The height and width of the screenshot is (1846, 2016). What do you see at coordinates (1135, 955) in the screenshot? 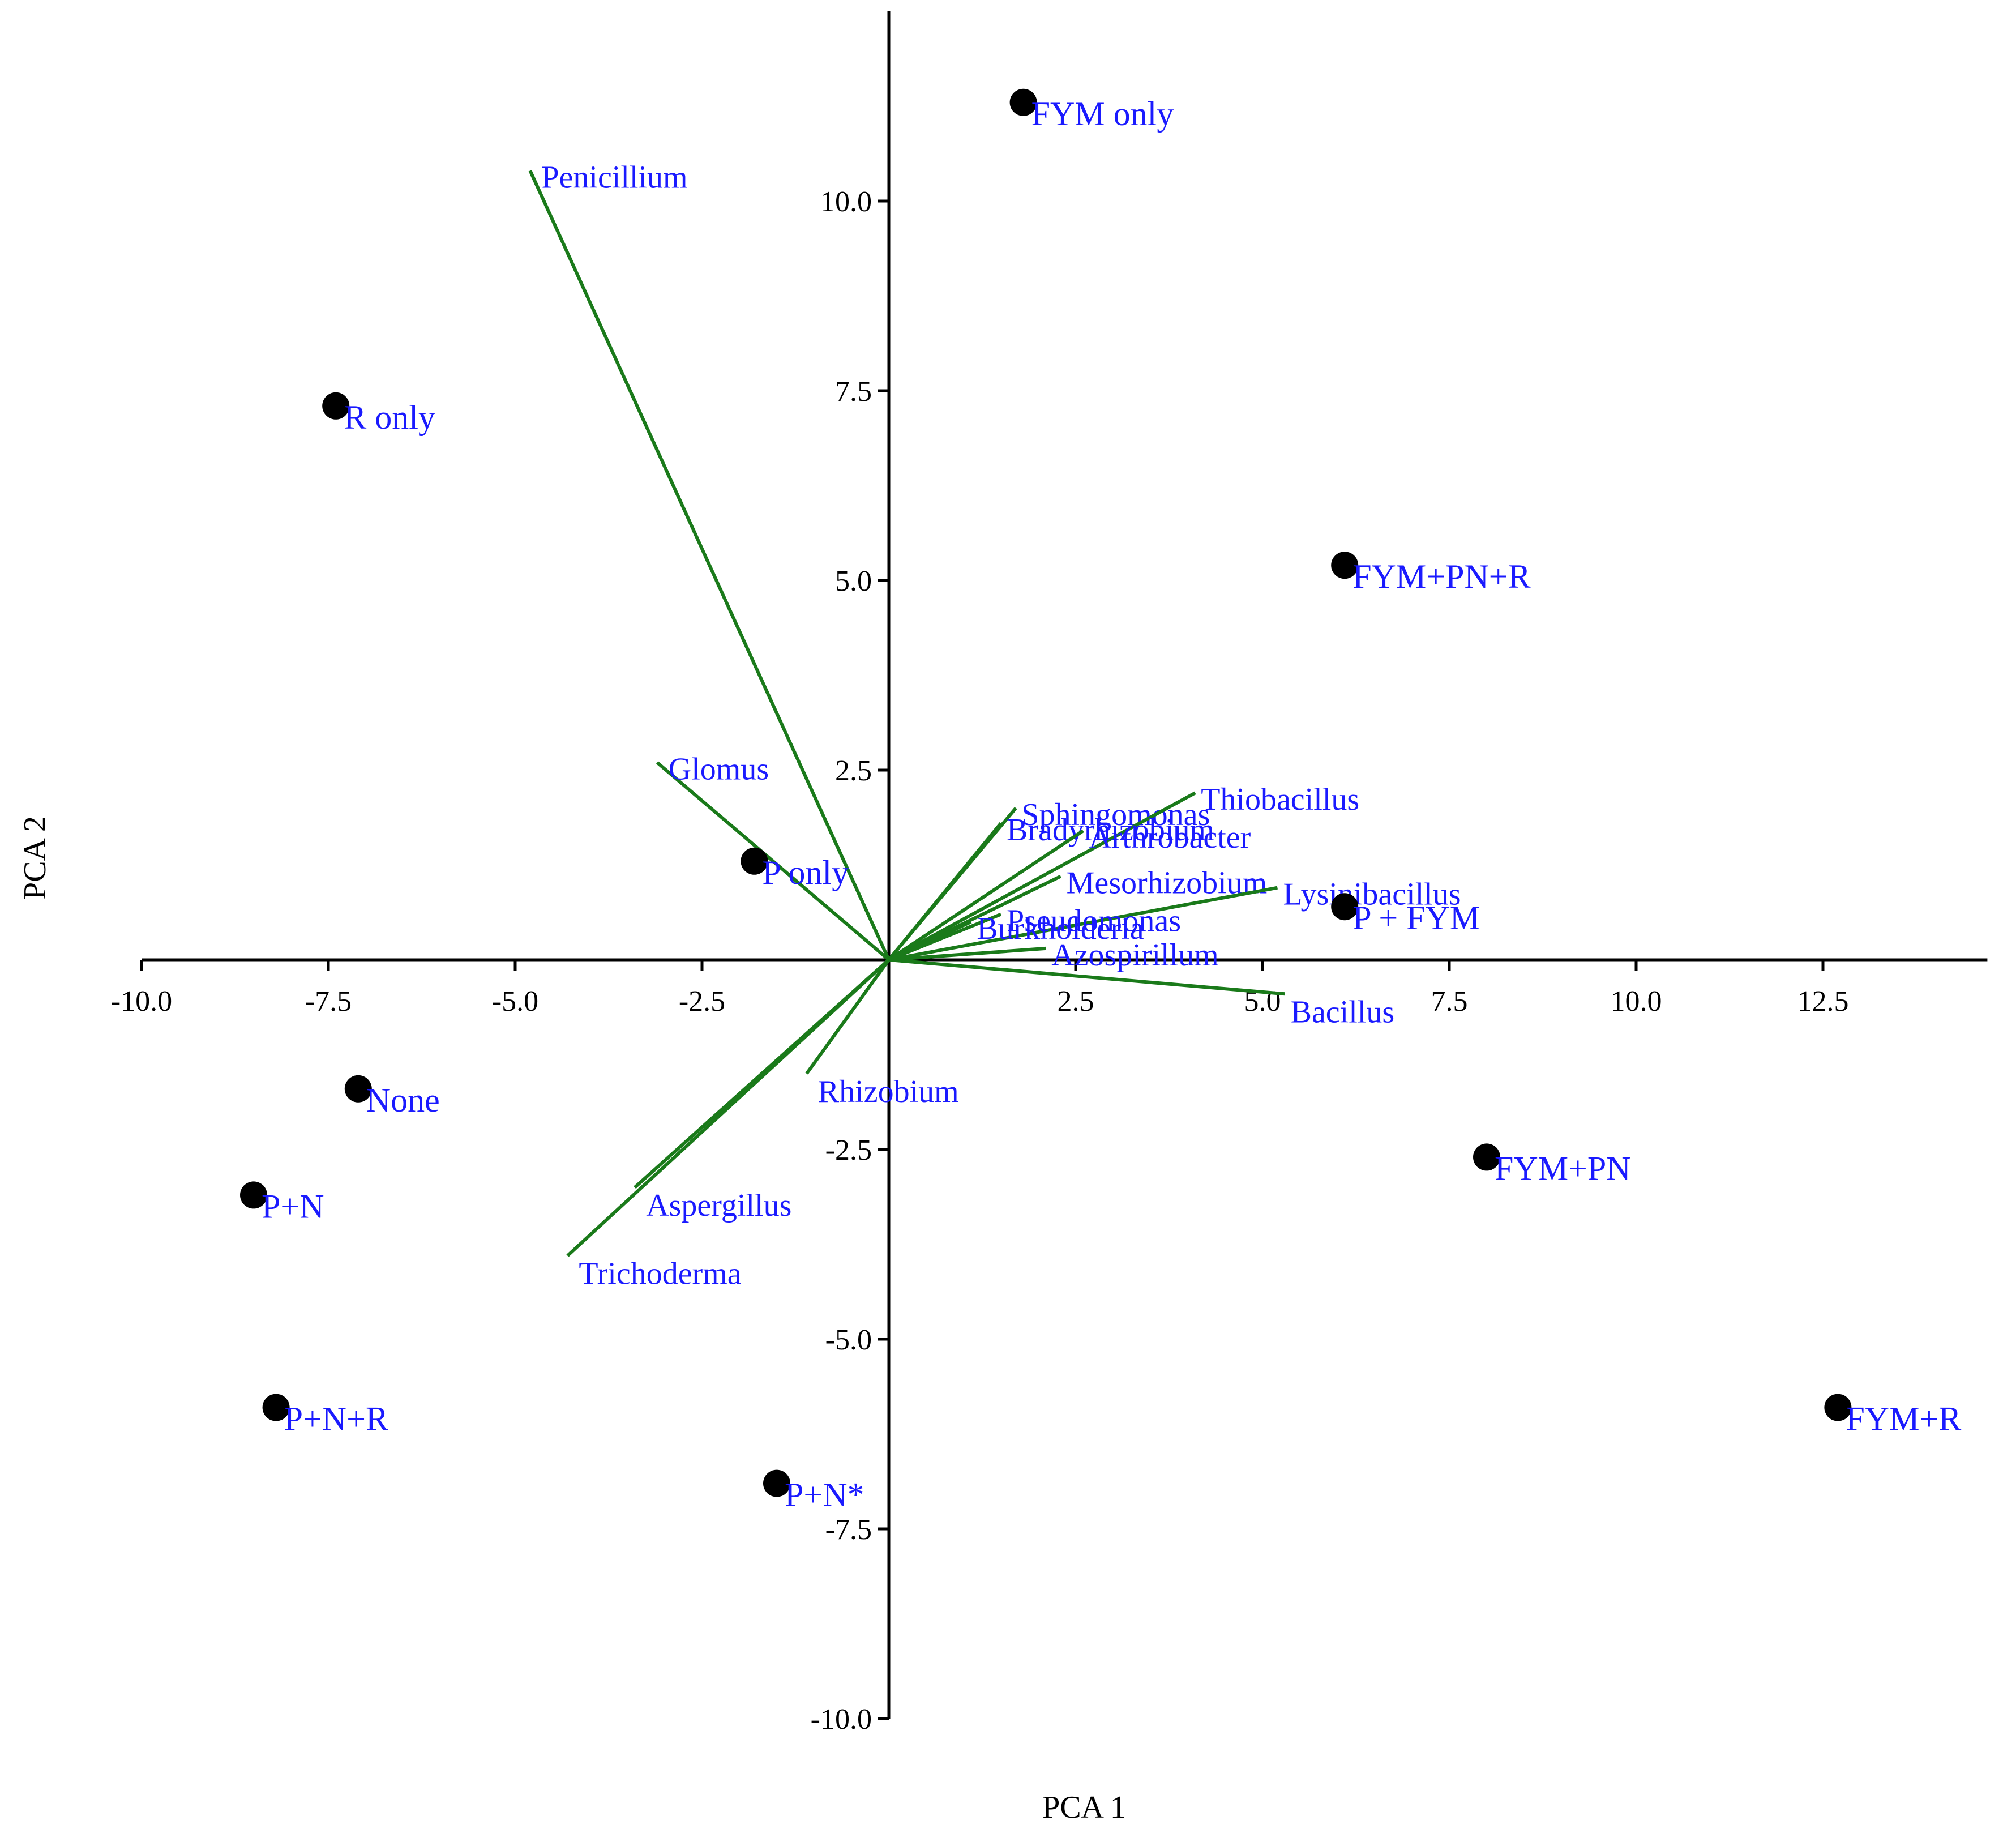
I see `loading-vector-label: Azospirillum` at bounding box center [1135, 955].